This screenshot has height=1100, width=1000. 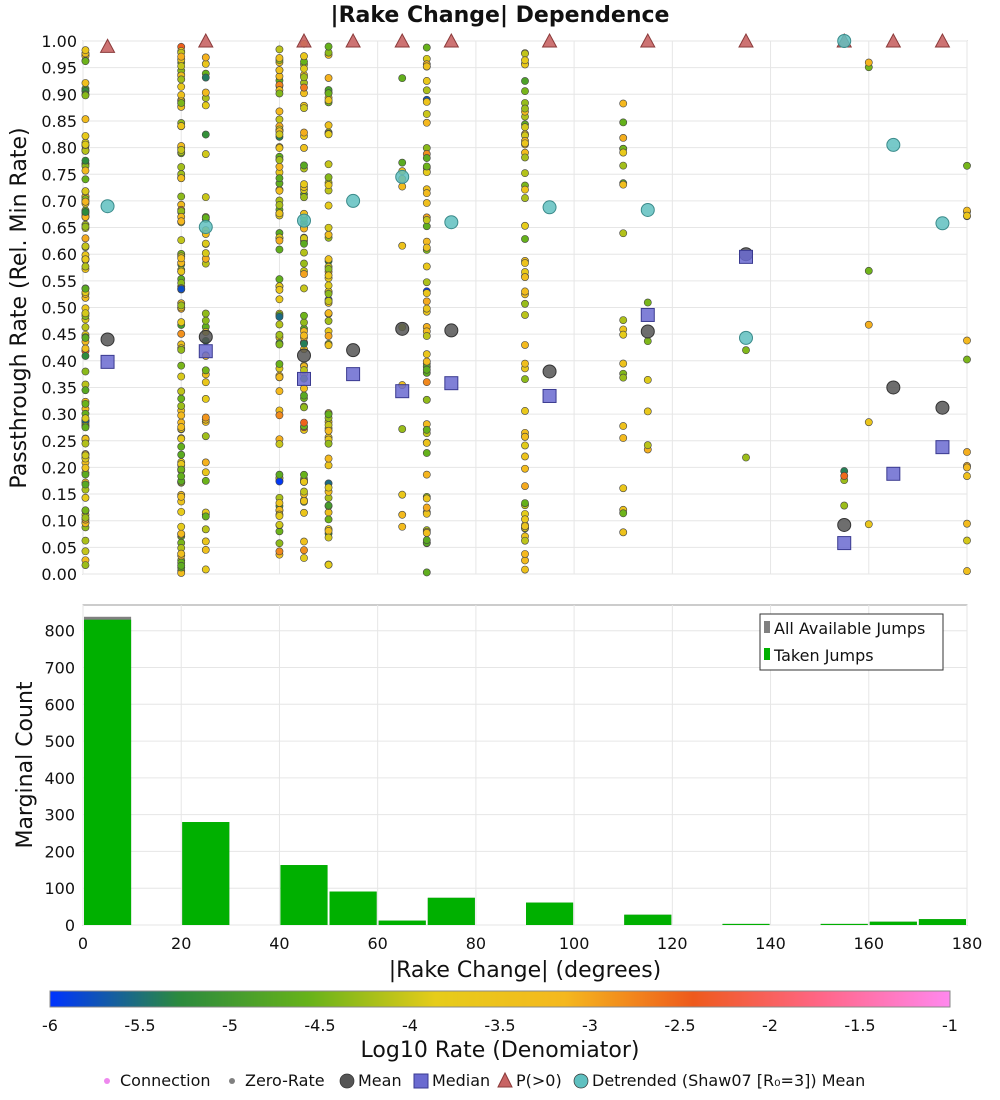 I want to click on histogram-legend: All Available Jumps Taken Jumps, so click(x=851, y=642).